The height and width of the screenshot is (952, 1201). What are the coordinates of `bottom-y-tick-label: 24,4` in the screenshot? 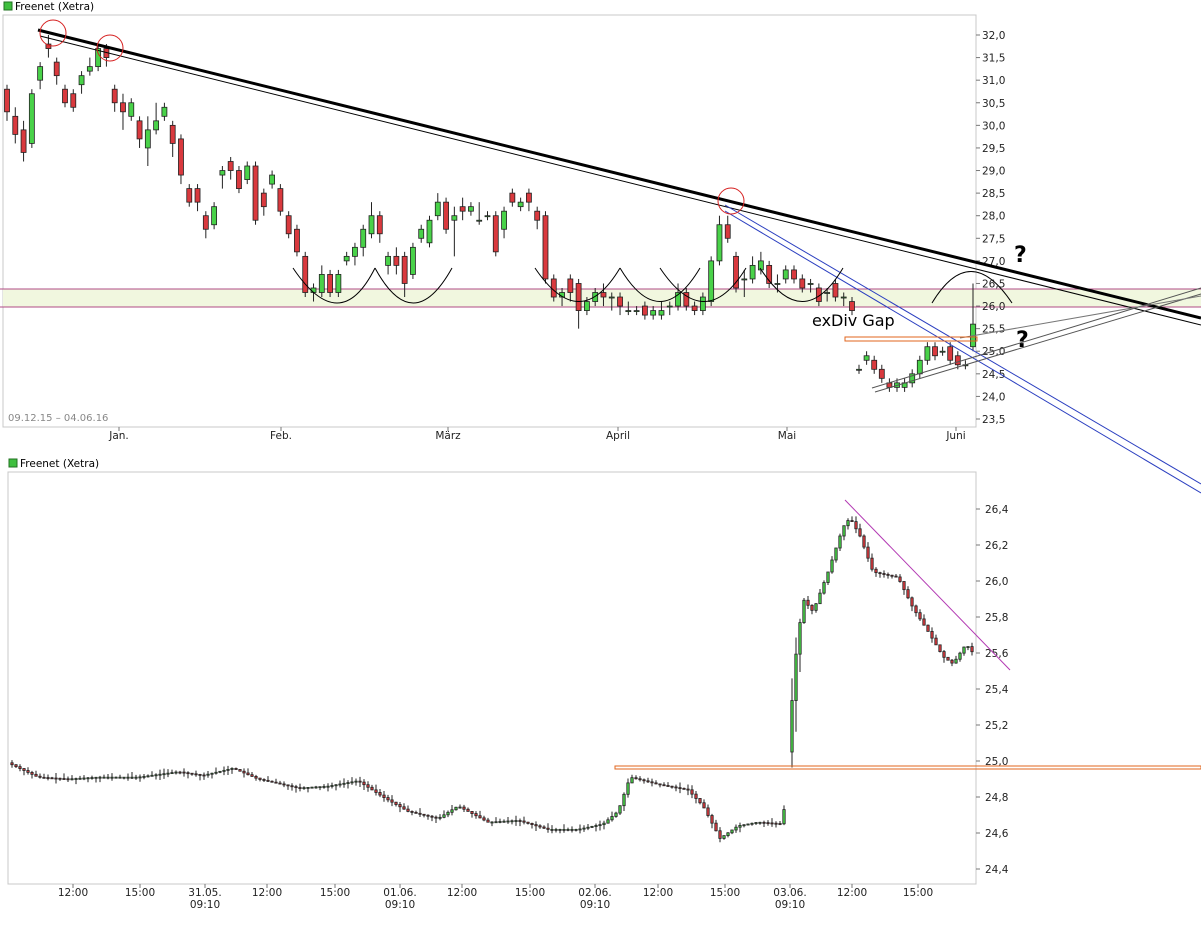 It's located at (997, 870).